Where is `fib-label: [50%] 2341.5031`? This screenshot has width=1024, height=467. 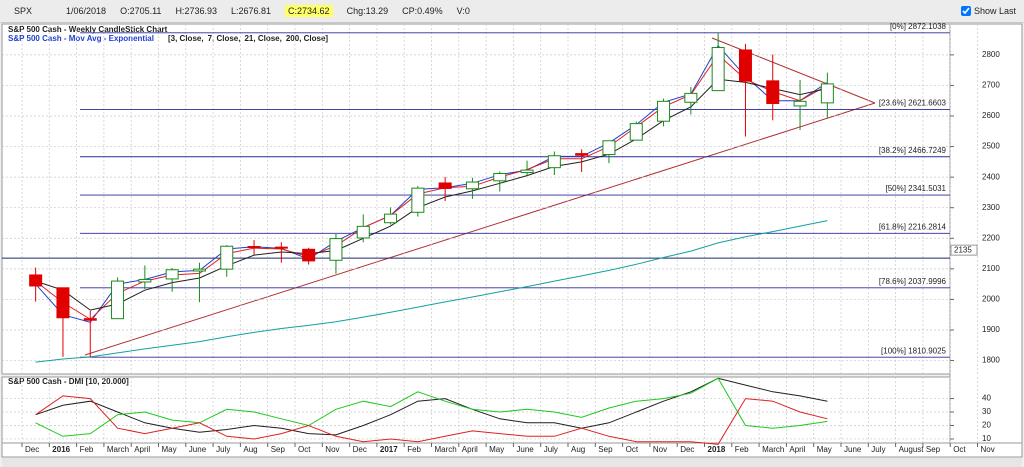 fib-label: [50%] 2341.5031 is located at coordinates (916, 188).